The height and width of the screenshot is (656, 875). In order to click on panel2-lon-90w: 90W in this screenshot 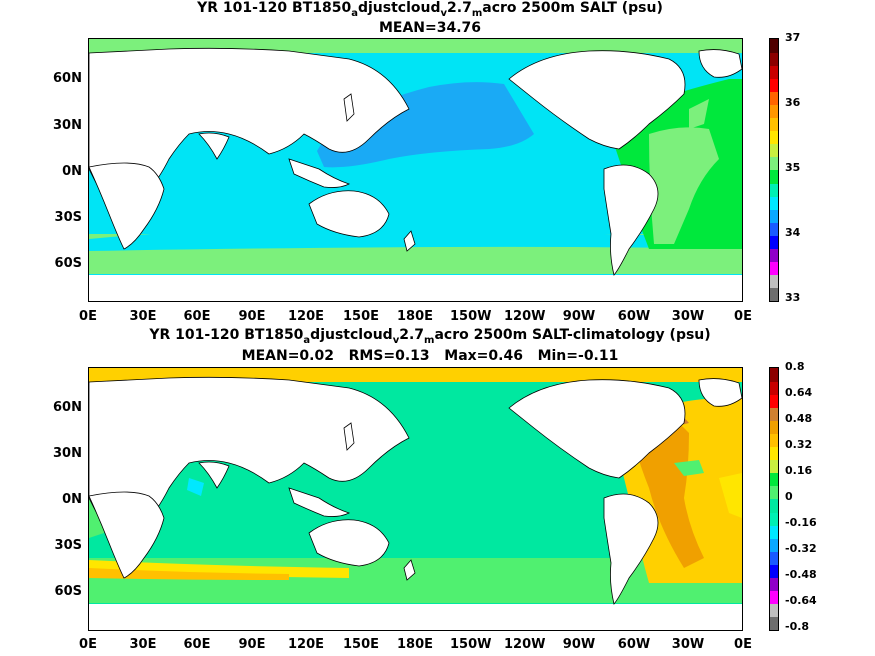, I will do `click(579, 644)`.